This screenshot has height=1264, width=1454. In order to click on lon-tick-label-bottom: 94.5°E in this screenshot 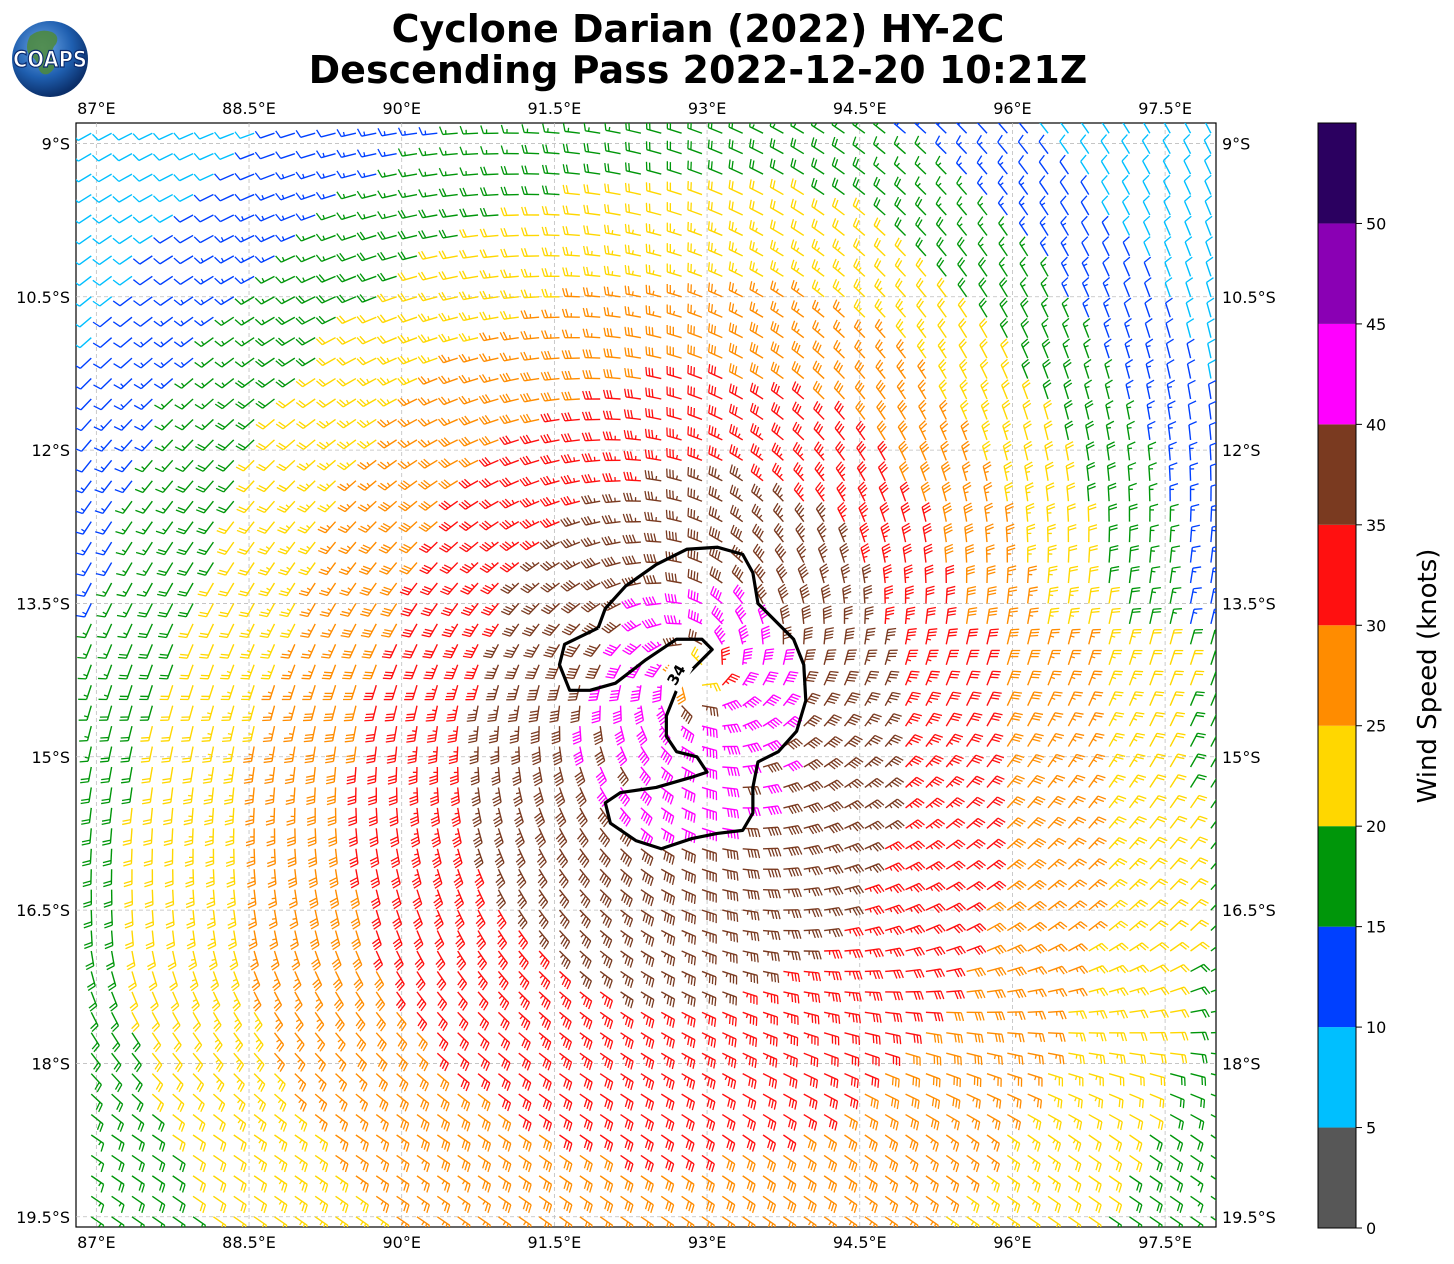, I will do `click(860, 1242)`.